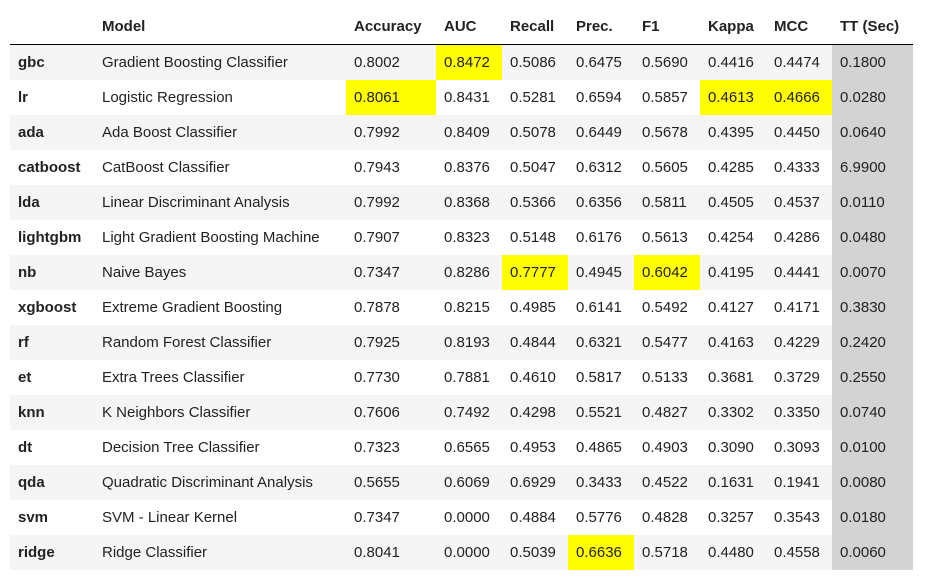 This screenshot has width=929, height=578. I want to click on metric-cell: 0.4522, so click(667, 482).